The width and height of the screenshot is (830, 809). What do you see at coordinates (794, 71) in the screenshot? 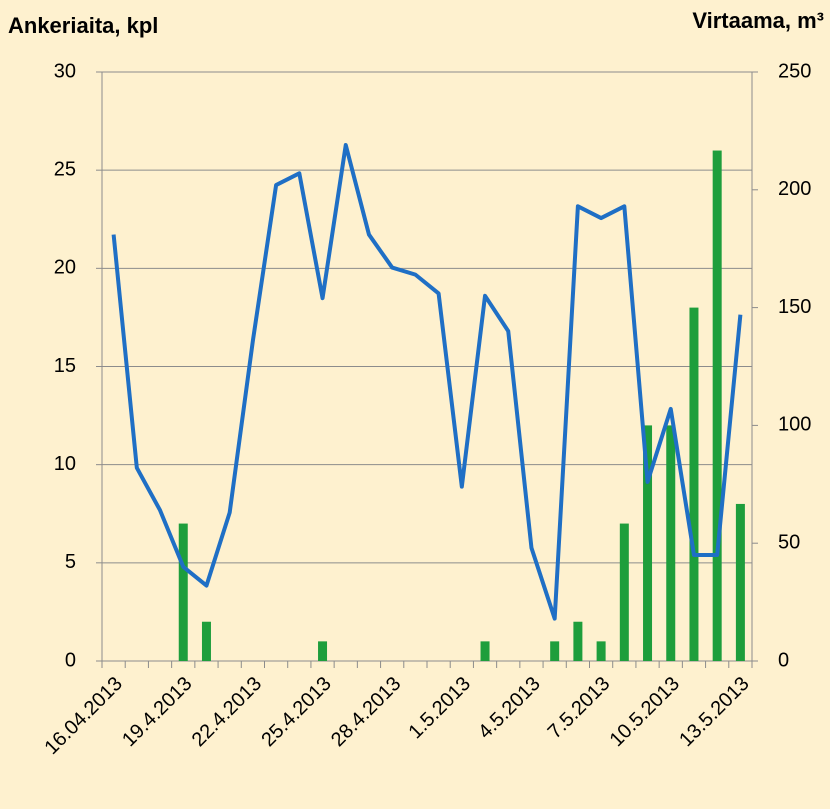
I see `y2-tick-label: 250` at bounding box center [794, 71].